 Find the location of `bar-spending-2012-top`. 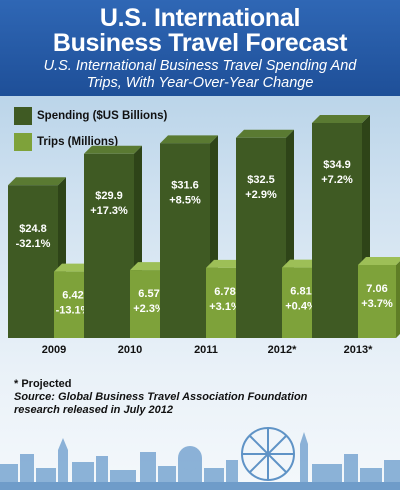

bar-spending-2012-top is located at coordinates (265, 133).